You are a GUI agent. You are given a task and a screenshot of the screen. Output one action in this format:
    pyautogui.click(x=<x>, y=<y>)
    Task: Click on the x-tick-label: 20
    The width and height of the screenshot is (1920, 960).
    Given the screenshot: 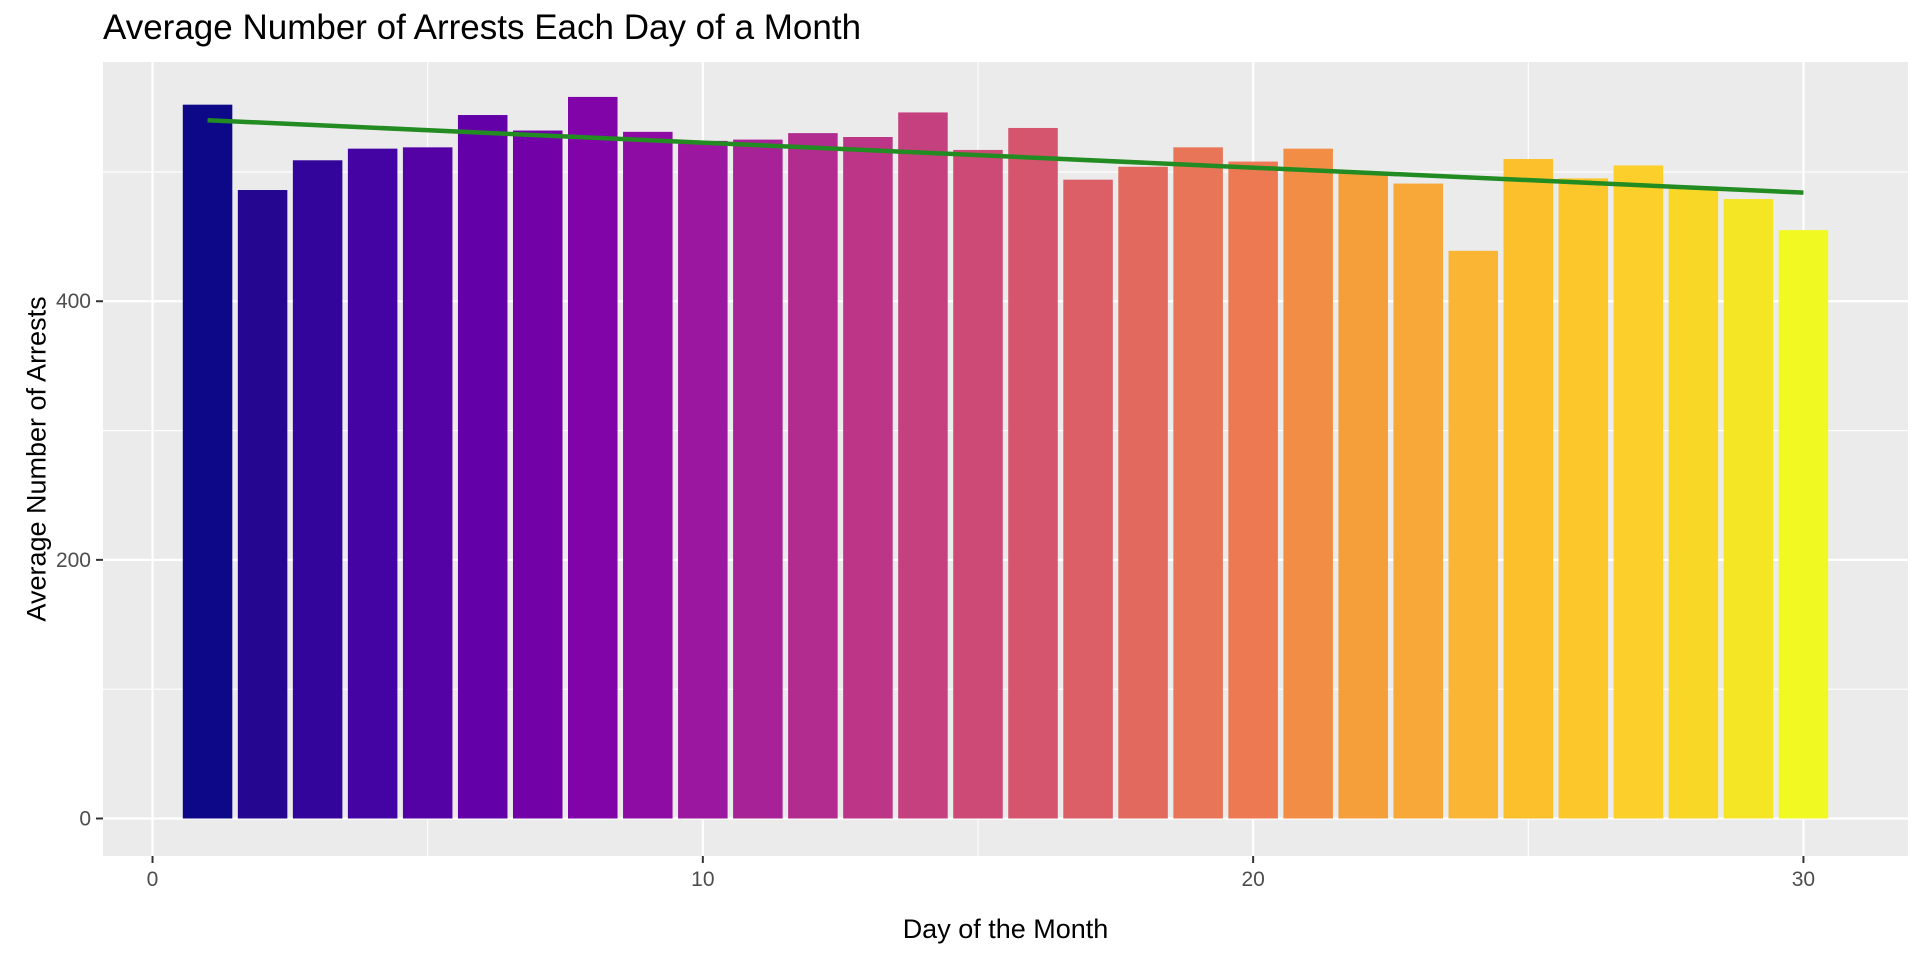 What is the action you would take?
    pyautogui.click(x=1252, y=879)
    